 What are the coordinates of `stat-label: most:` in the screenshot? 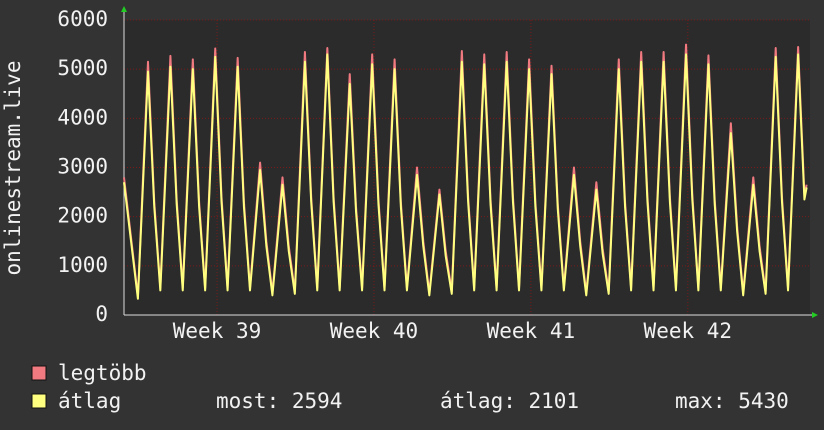 It's located at (247, 401).